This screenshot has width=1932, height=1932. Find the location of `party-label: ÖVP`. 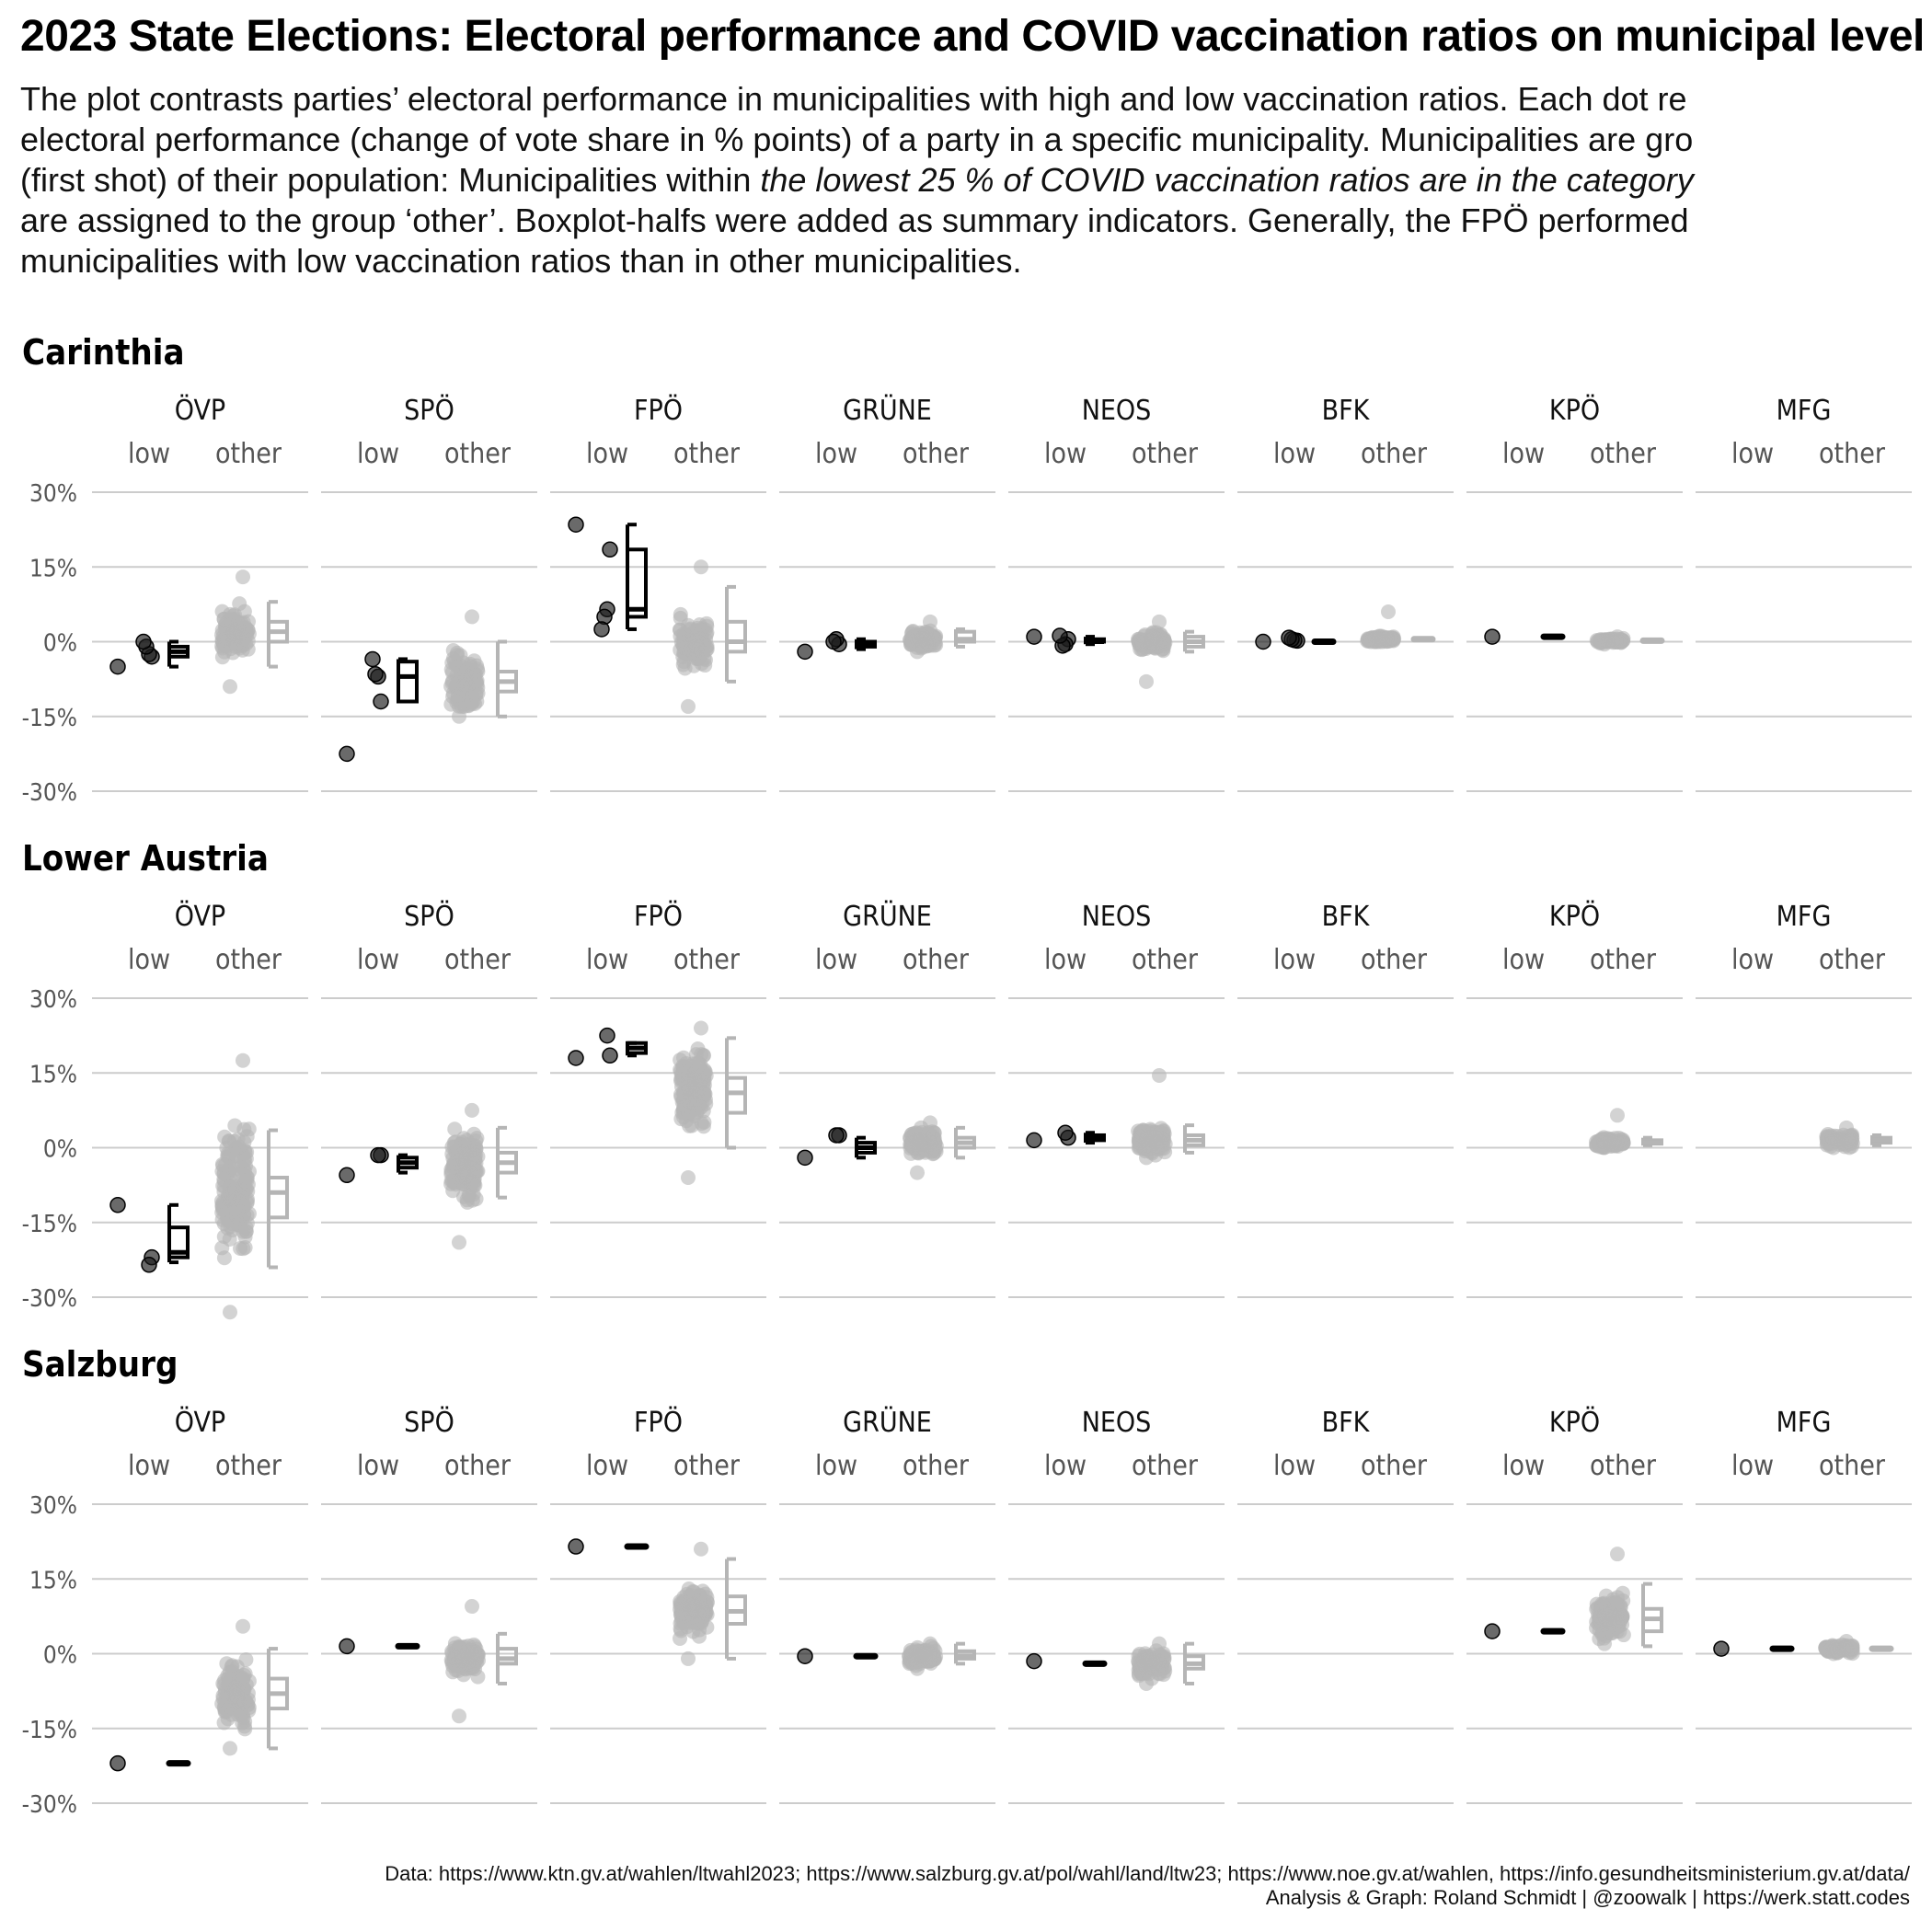

party-label: ÖVP is located at coordinates (200, 916).